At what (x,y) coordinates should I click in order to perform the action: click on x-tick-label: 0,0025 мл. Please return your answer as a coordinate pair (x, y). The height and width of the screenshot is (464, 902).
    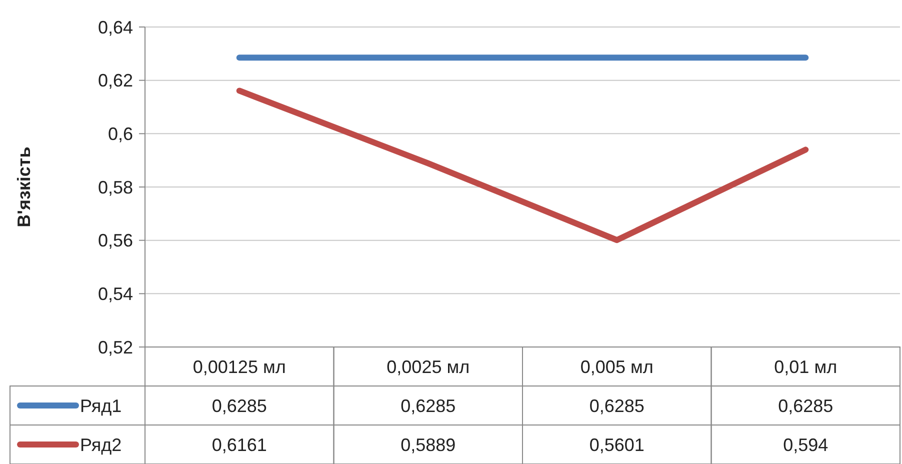
    Looking at the image, I should click on (428, 366).